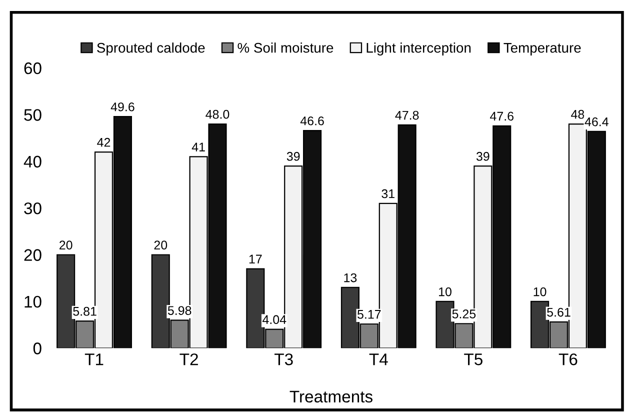  What do you see at coordinates (33, 255) in the screenshot?
I see `y-tick-label: 20` at bounding box center [33, 255].